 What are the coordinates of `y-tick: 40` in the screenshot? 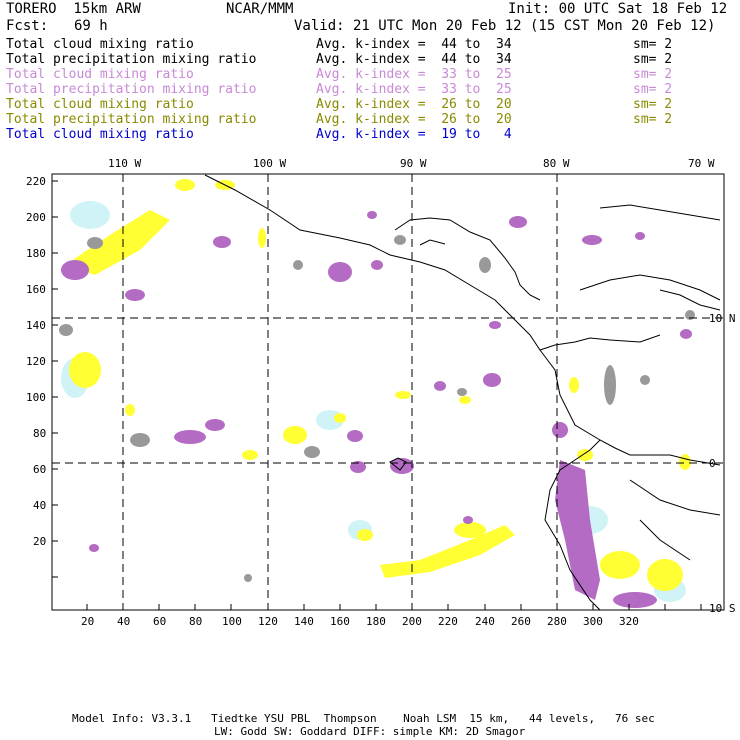 It's located at (40, 505).